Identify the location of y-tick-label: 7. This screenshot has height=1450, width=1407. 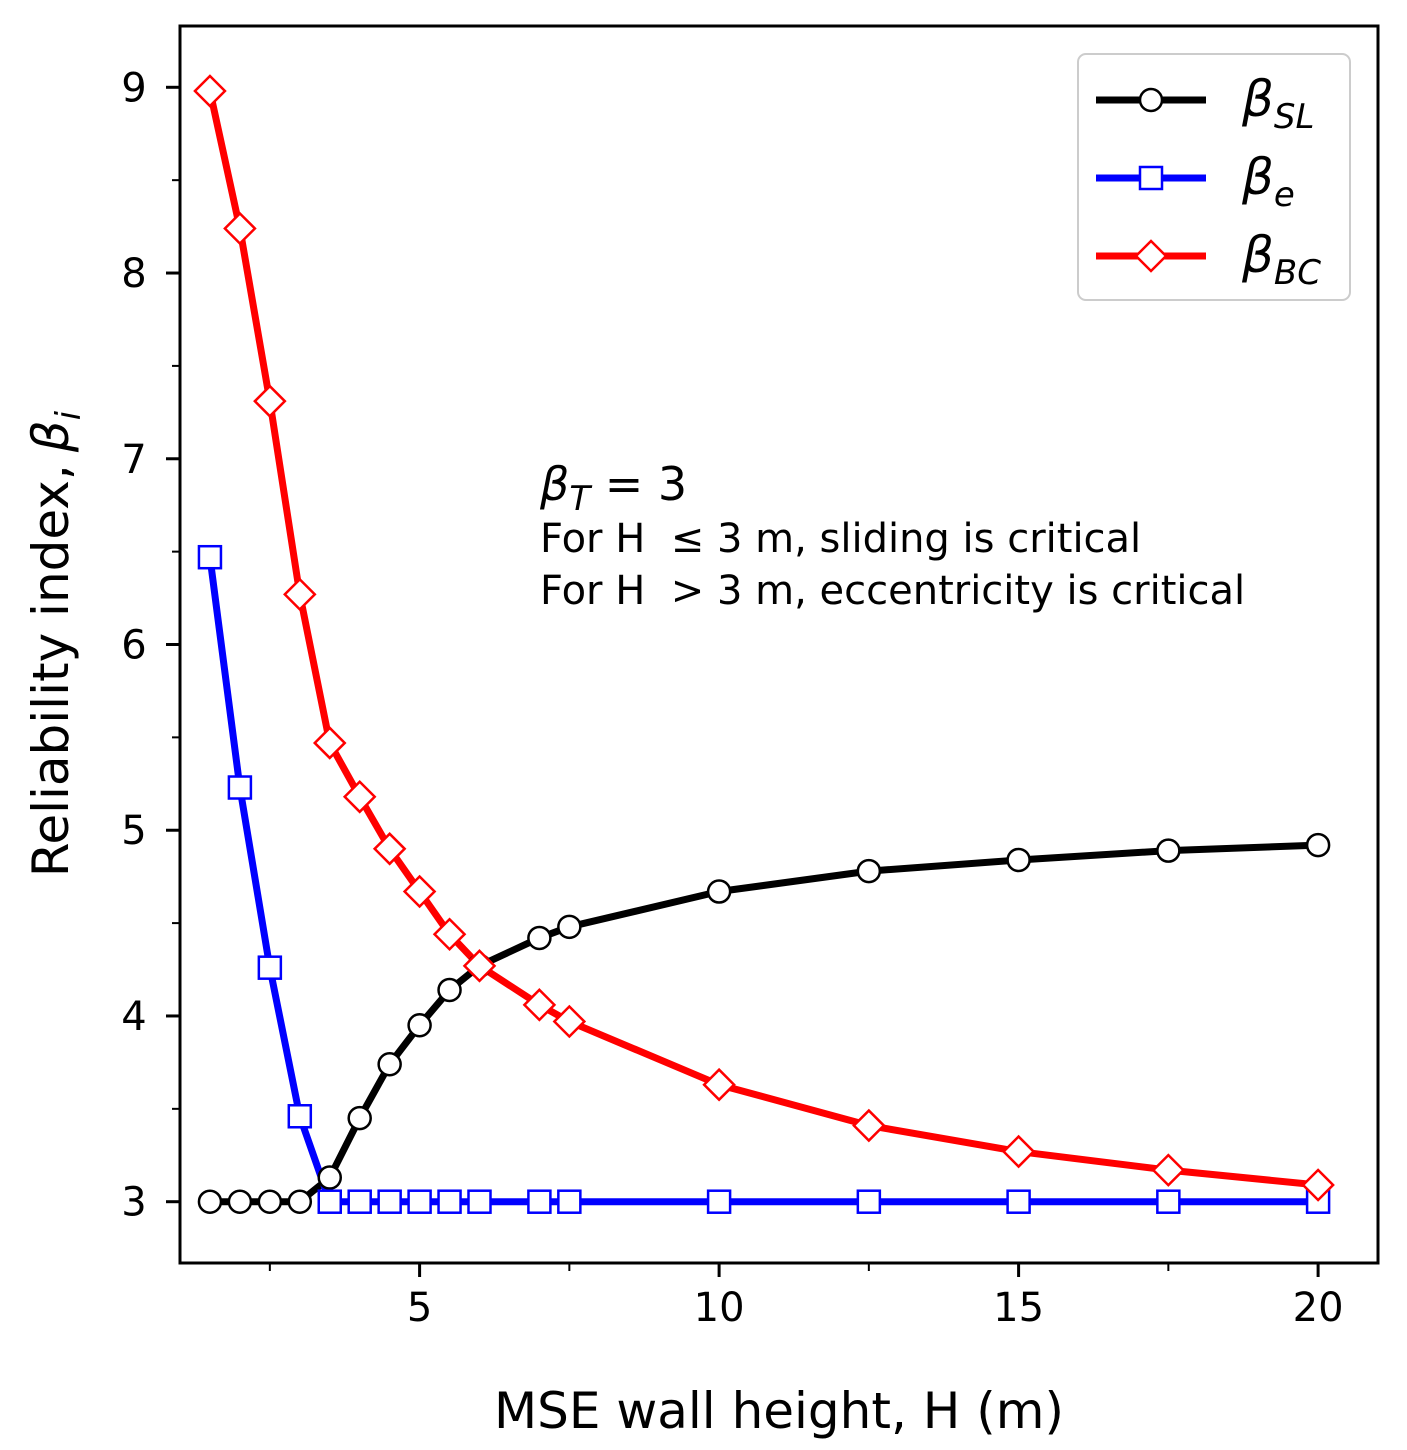
(133, 460).